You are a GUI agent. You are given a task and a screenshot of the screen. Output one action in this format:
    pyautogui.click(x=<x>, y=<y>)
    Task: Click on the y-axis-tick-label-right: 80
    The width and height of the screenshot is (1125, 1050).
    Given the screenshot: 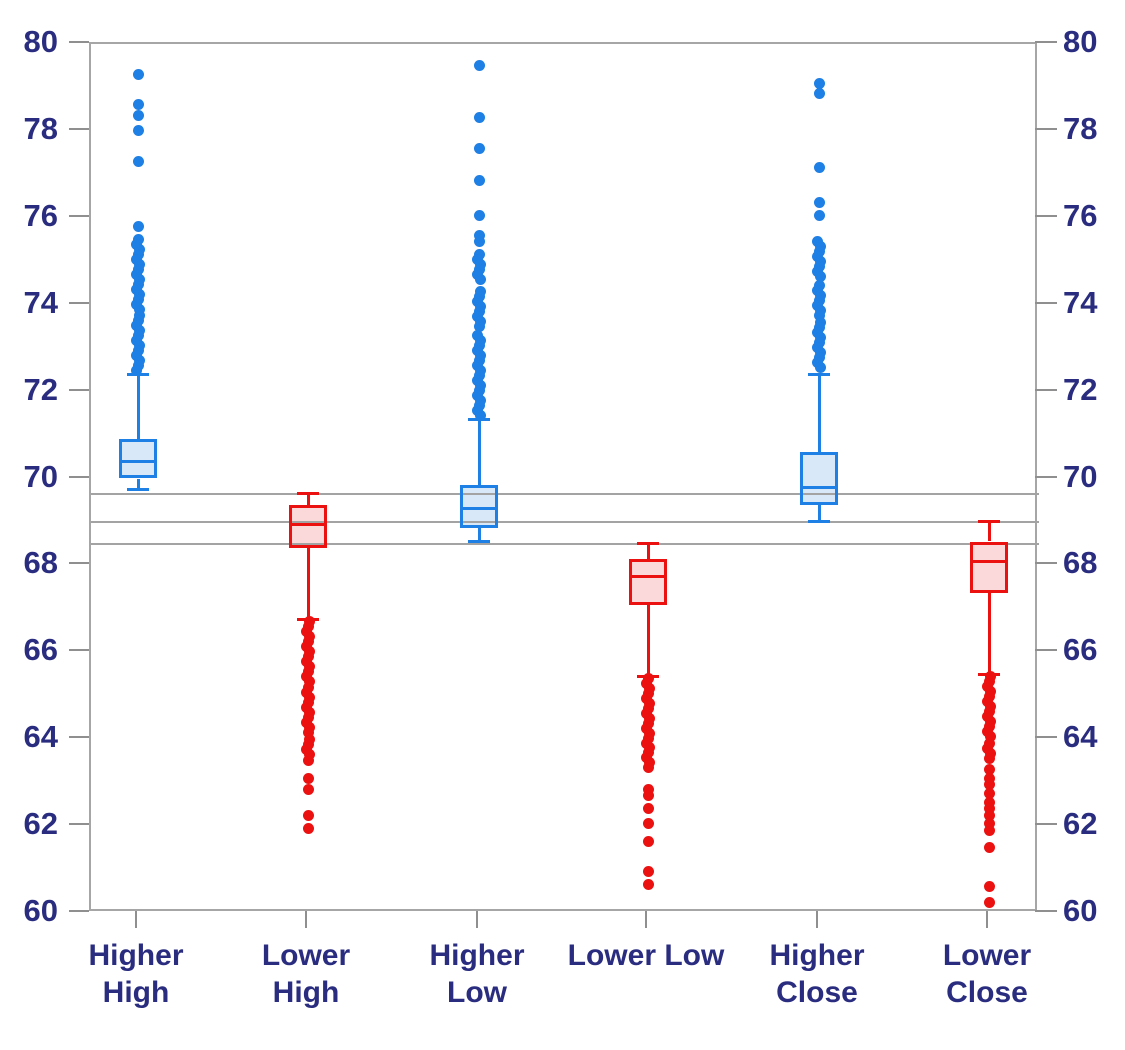 What is the action you would take?
    pyautogui.click(x=1080, y=41)
    